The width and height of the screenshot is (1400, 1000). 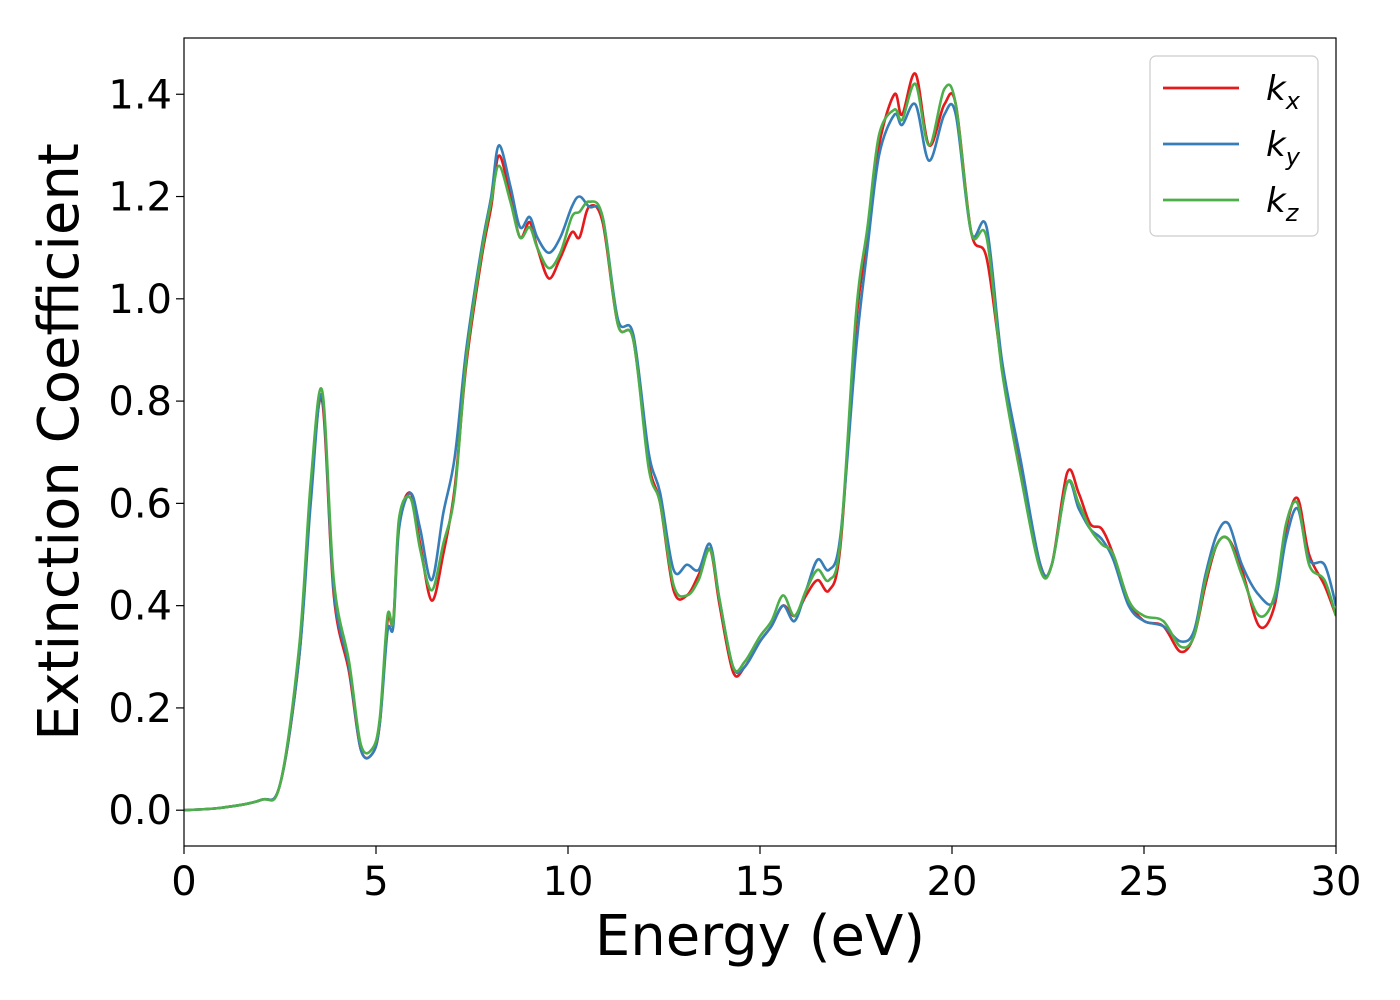 I want to click on x-tick-label: 15, so click(x=760, y=882).